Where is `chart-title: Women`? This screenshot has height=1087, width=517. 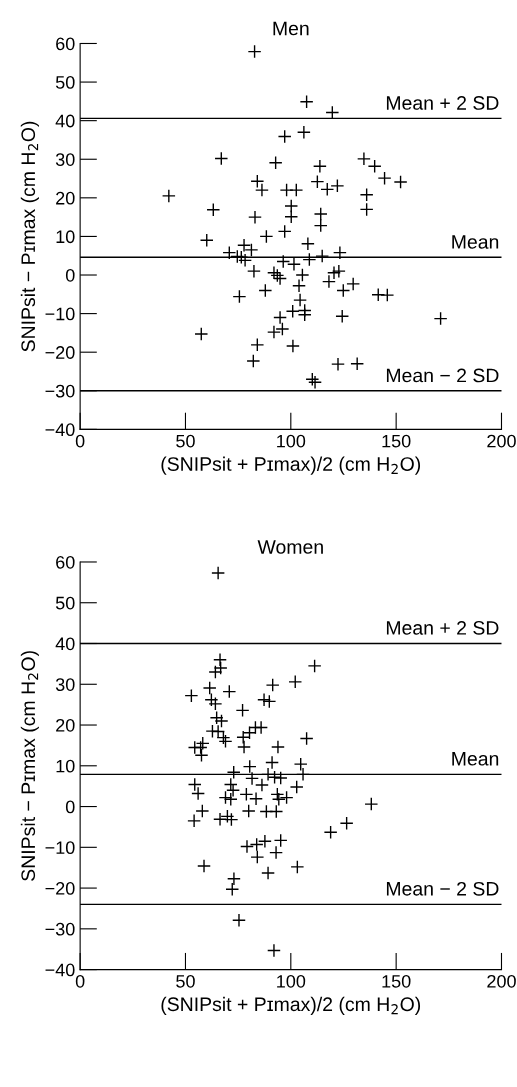 chart-title: Women is located at coordinates (290, 547).